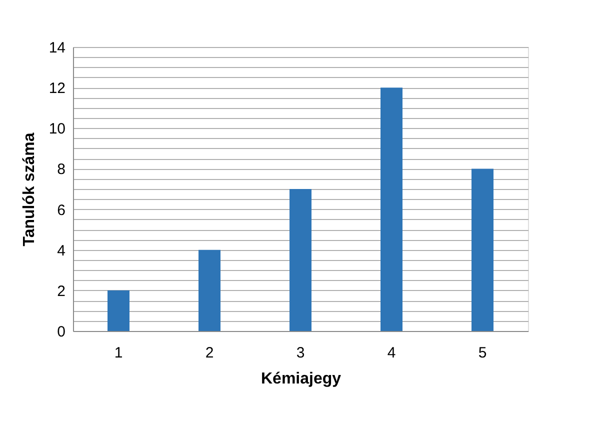 This screenshot has height=446, width=605. What do you see at coordinates (391, 353) in the screenshot?
I see `x-tick-label: 4` at bounding box center [391, 353].